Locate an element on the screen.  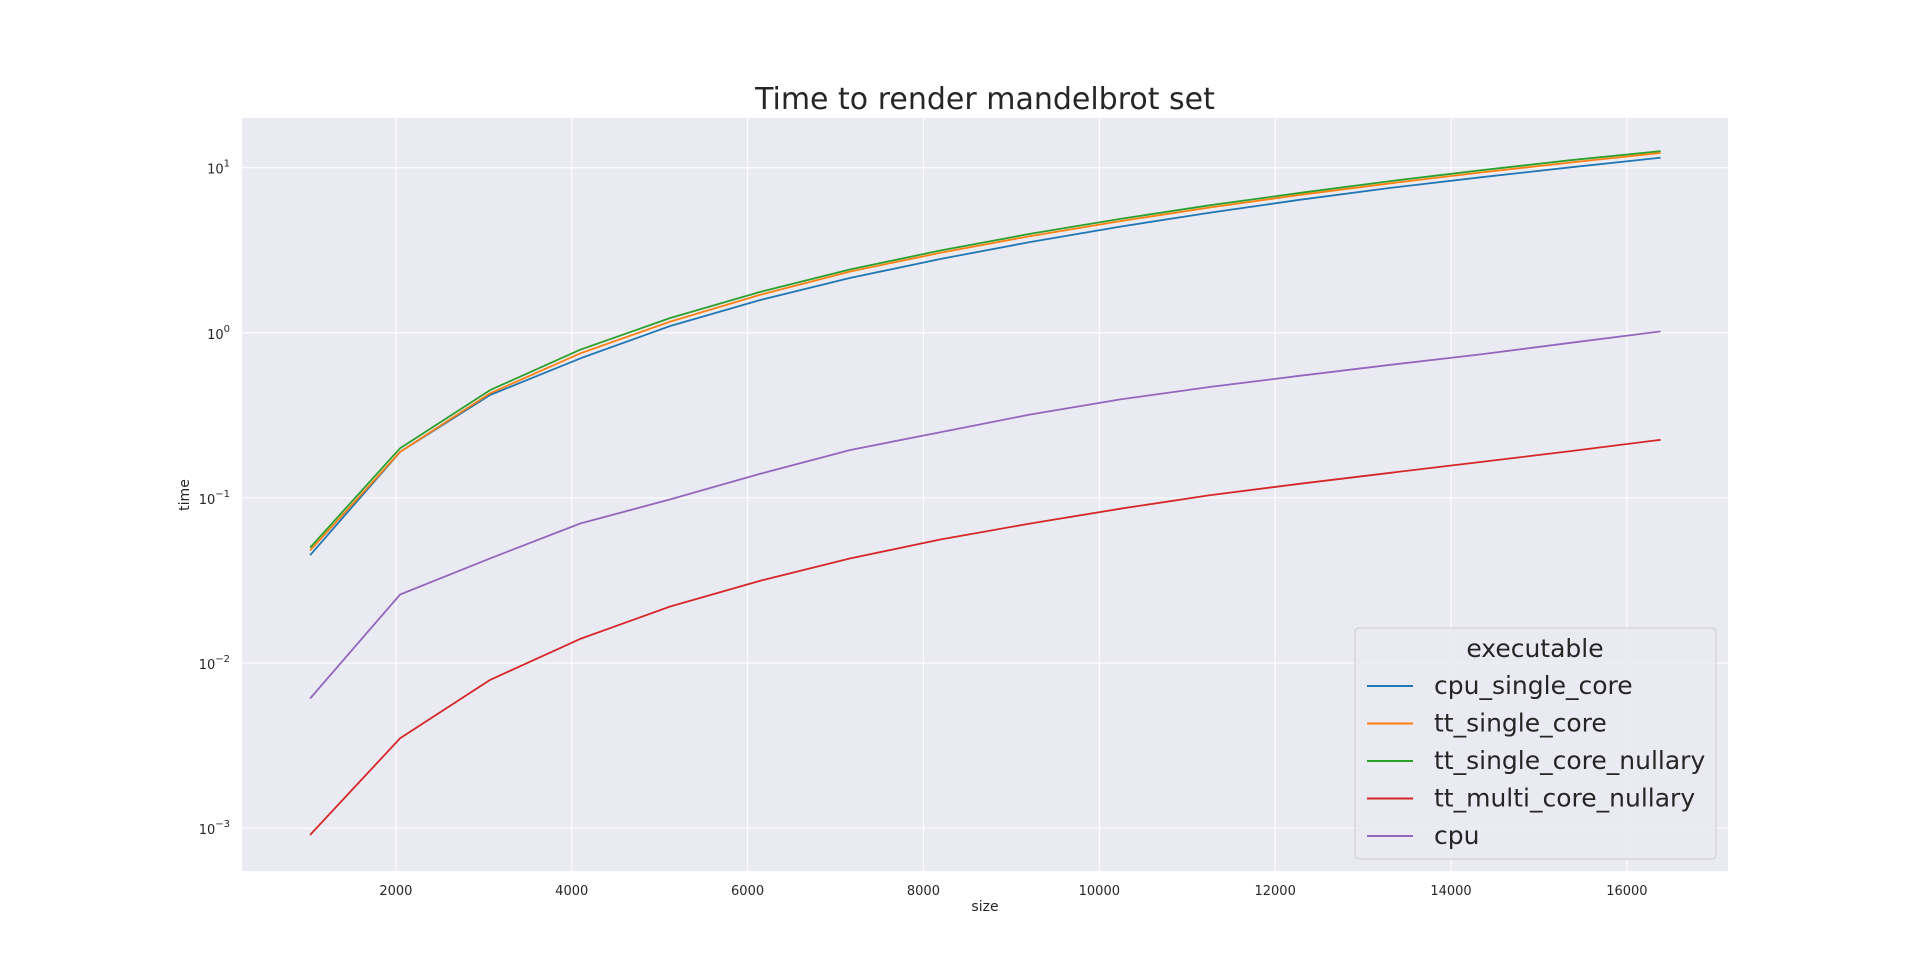
y-tick-labels: 10¹ 10⁰ 10⁻¹ 10⁻² 10⁻³ is located at coordinates (214, 498).